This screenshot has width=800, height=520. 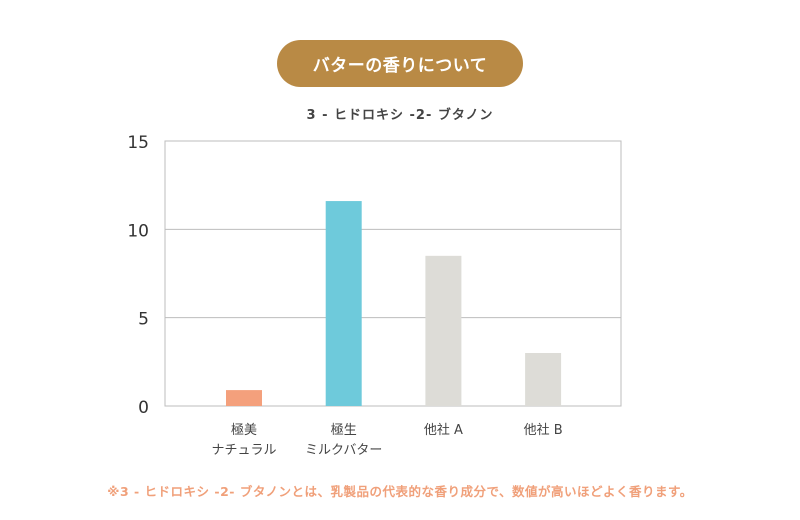 What do you see at coordinates (143, 320) in the screenshot?
I see `y-tick-label-1: 5` at bounding box center [143, 320].